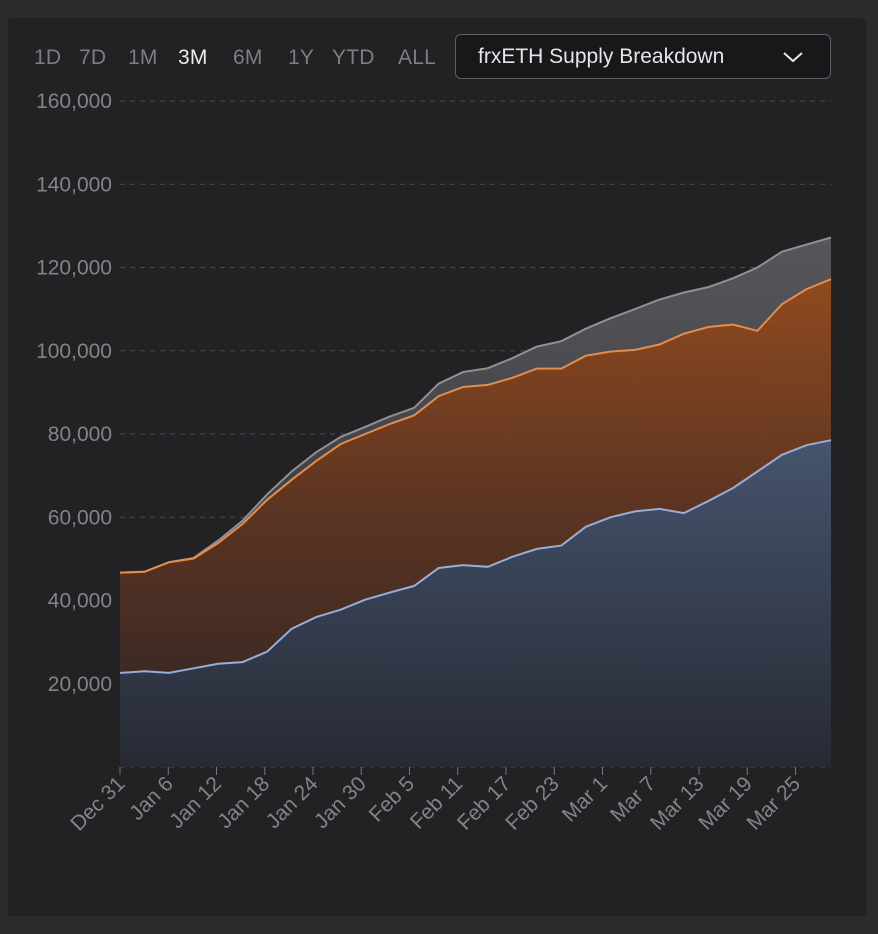 Image resolution: width=878 pixels, height=934 pixels. Describe the element at coordinates (774, 803) in the screenshot. I see `x-tick-label: Mar 25` at that location.